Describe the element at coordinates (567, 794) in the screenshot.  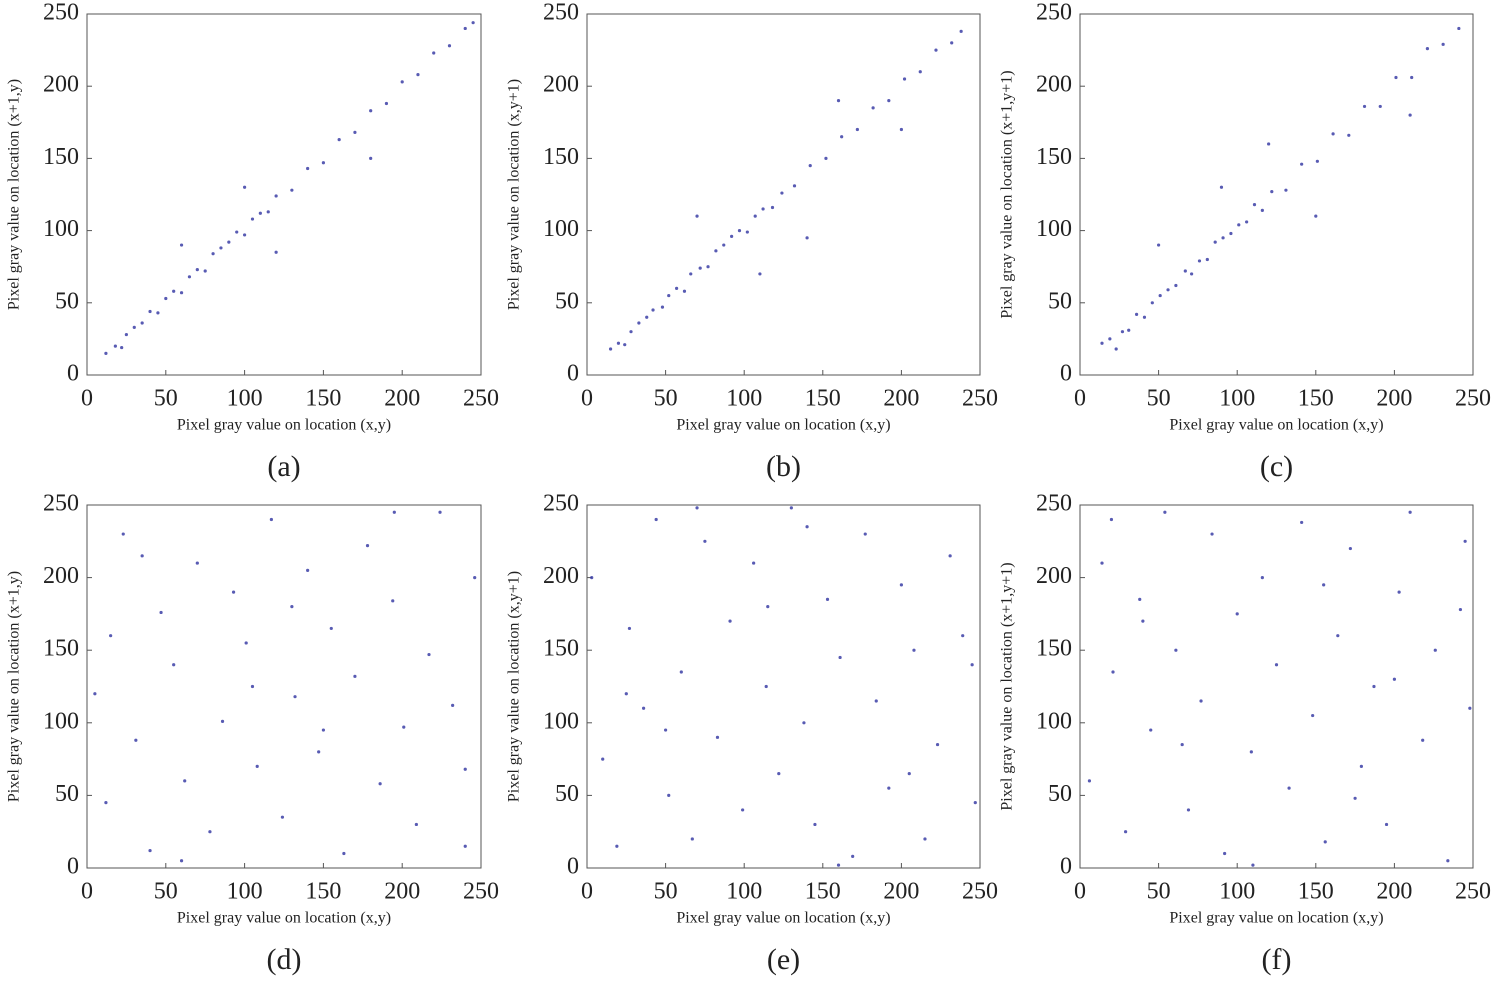
I see `y-tick-label: 50` at that location.